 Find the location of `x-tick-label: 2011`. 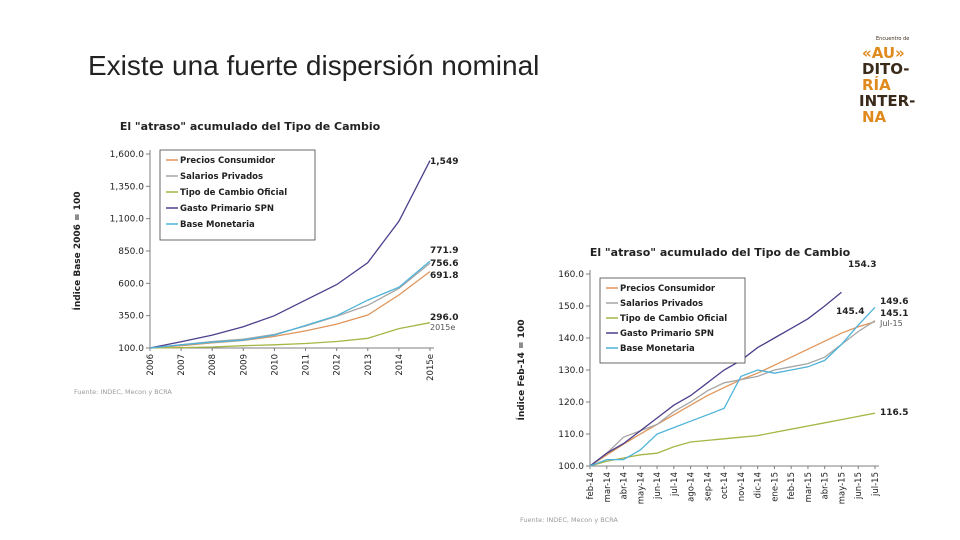

x-tick-label: 2011 is located at coordinates (307, 365).